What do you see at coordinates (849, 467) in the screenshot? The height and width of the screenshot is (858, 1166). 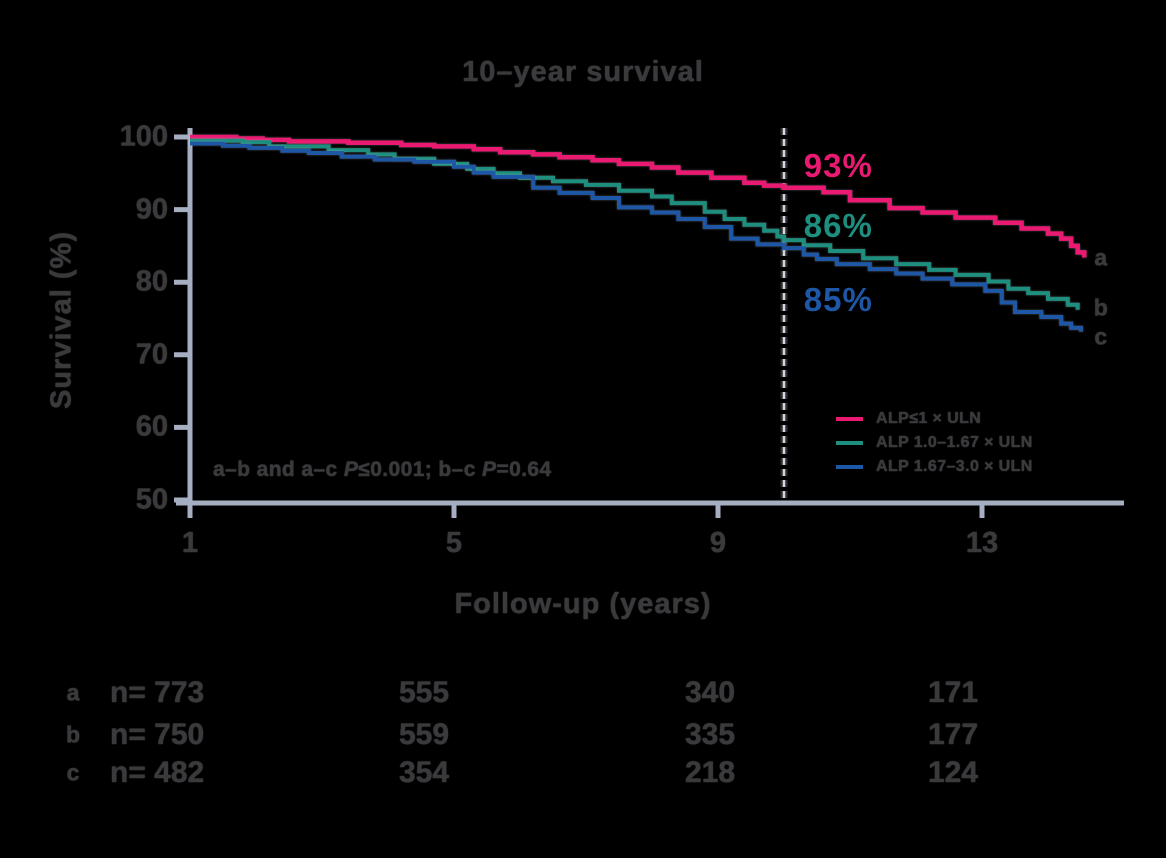 I see `legend-swatch-c` at bounding box center [849, 467].